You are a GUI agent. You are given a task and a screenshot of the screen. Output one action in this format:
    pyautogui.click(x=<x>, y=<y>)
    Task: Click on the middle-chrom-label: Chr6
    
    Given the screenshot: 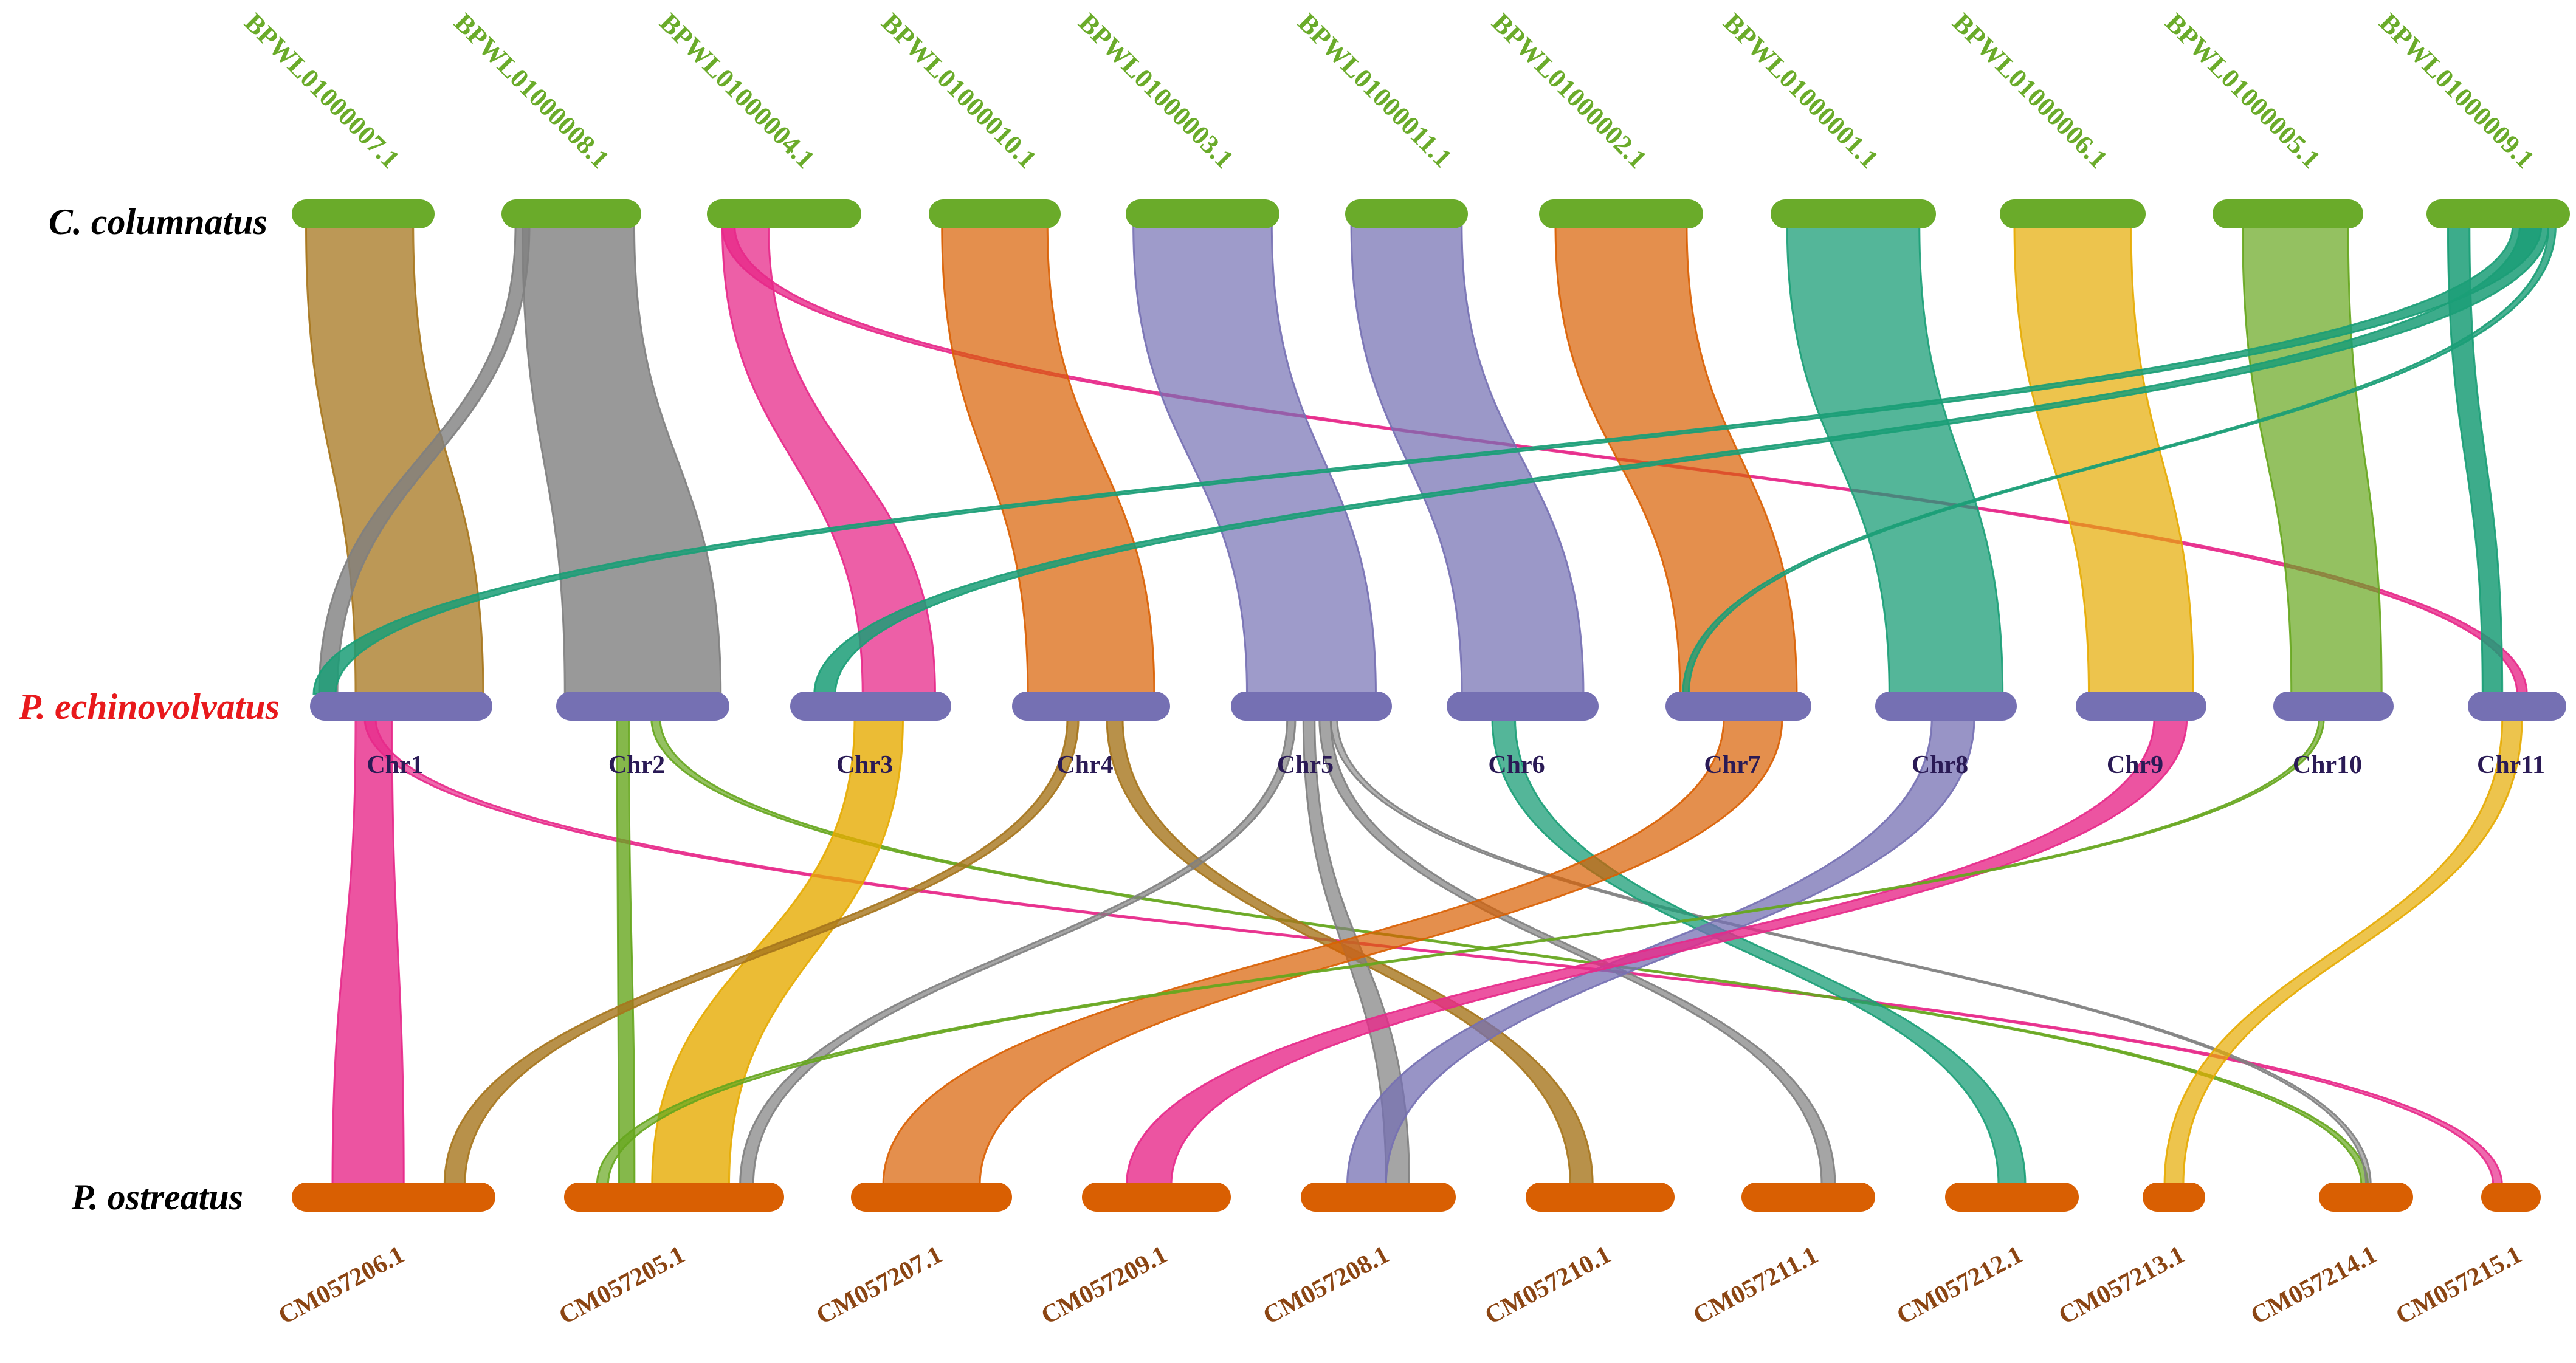 What is the action you would take?
    pyautogui.click(x=1516, y=765)
    